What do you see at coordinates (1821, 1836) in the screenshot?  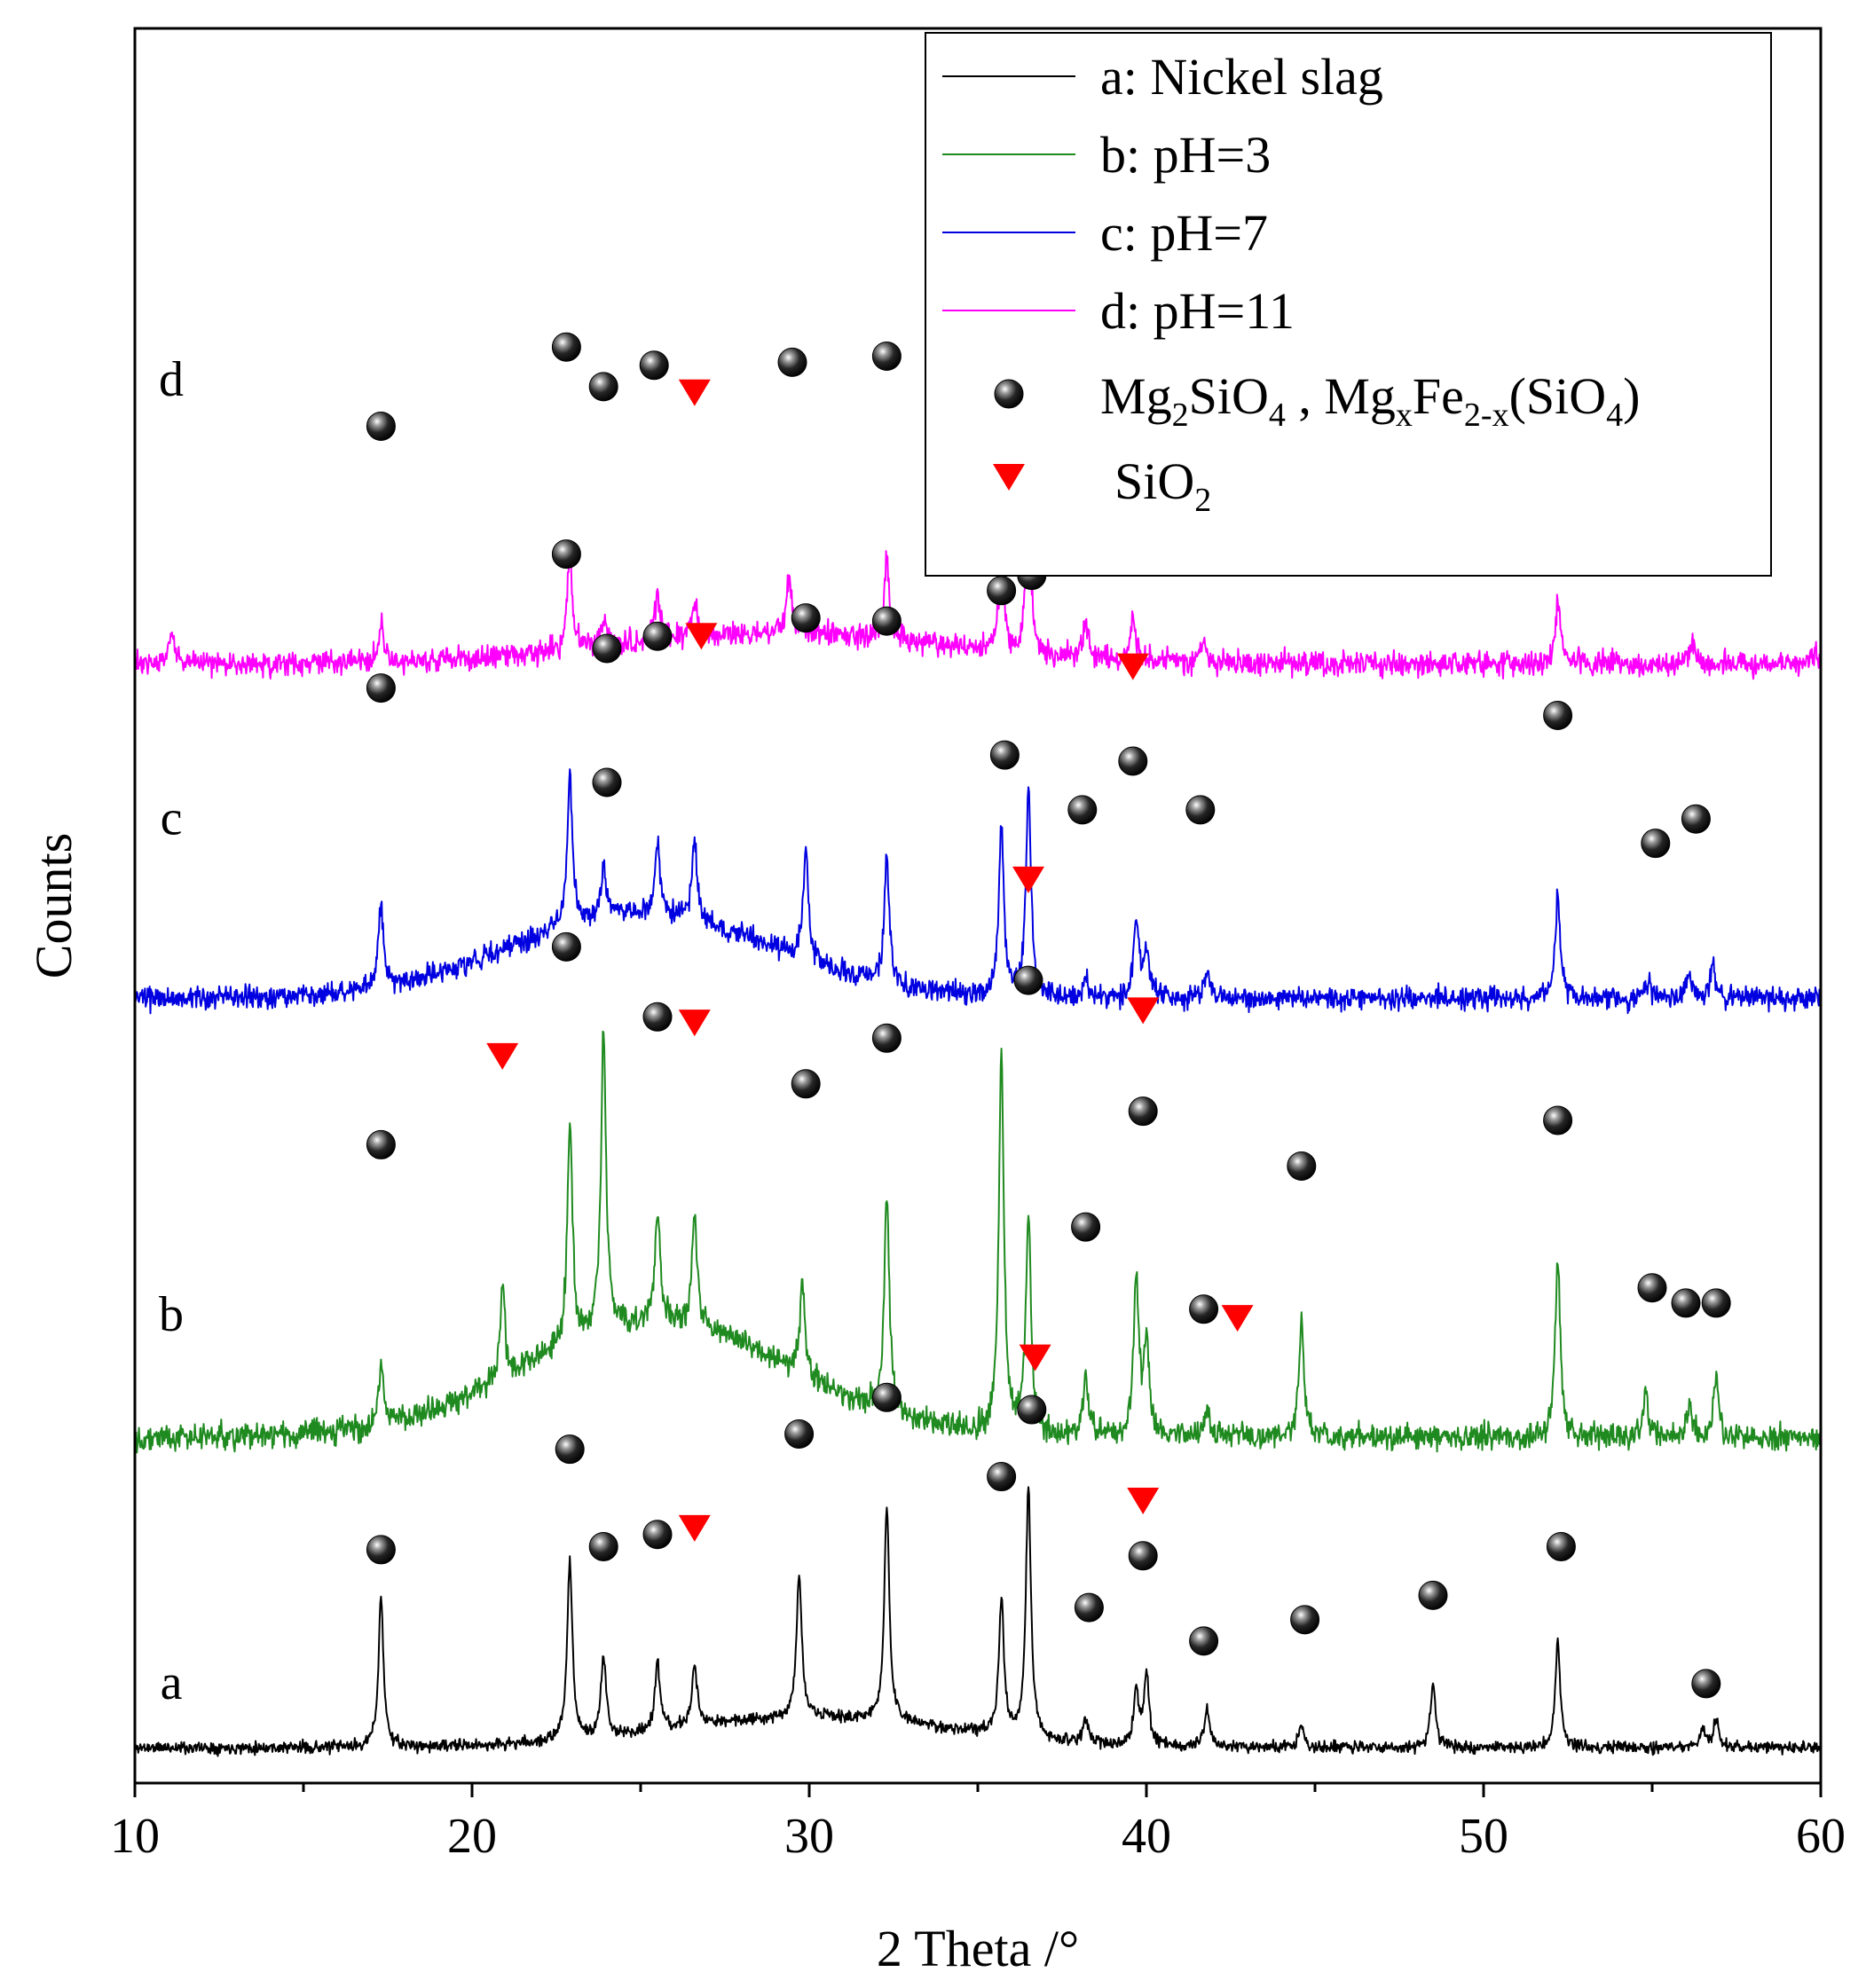 I see `x-tick-label-60: 60` at bounding box center [1821, 1836].